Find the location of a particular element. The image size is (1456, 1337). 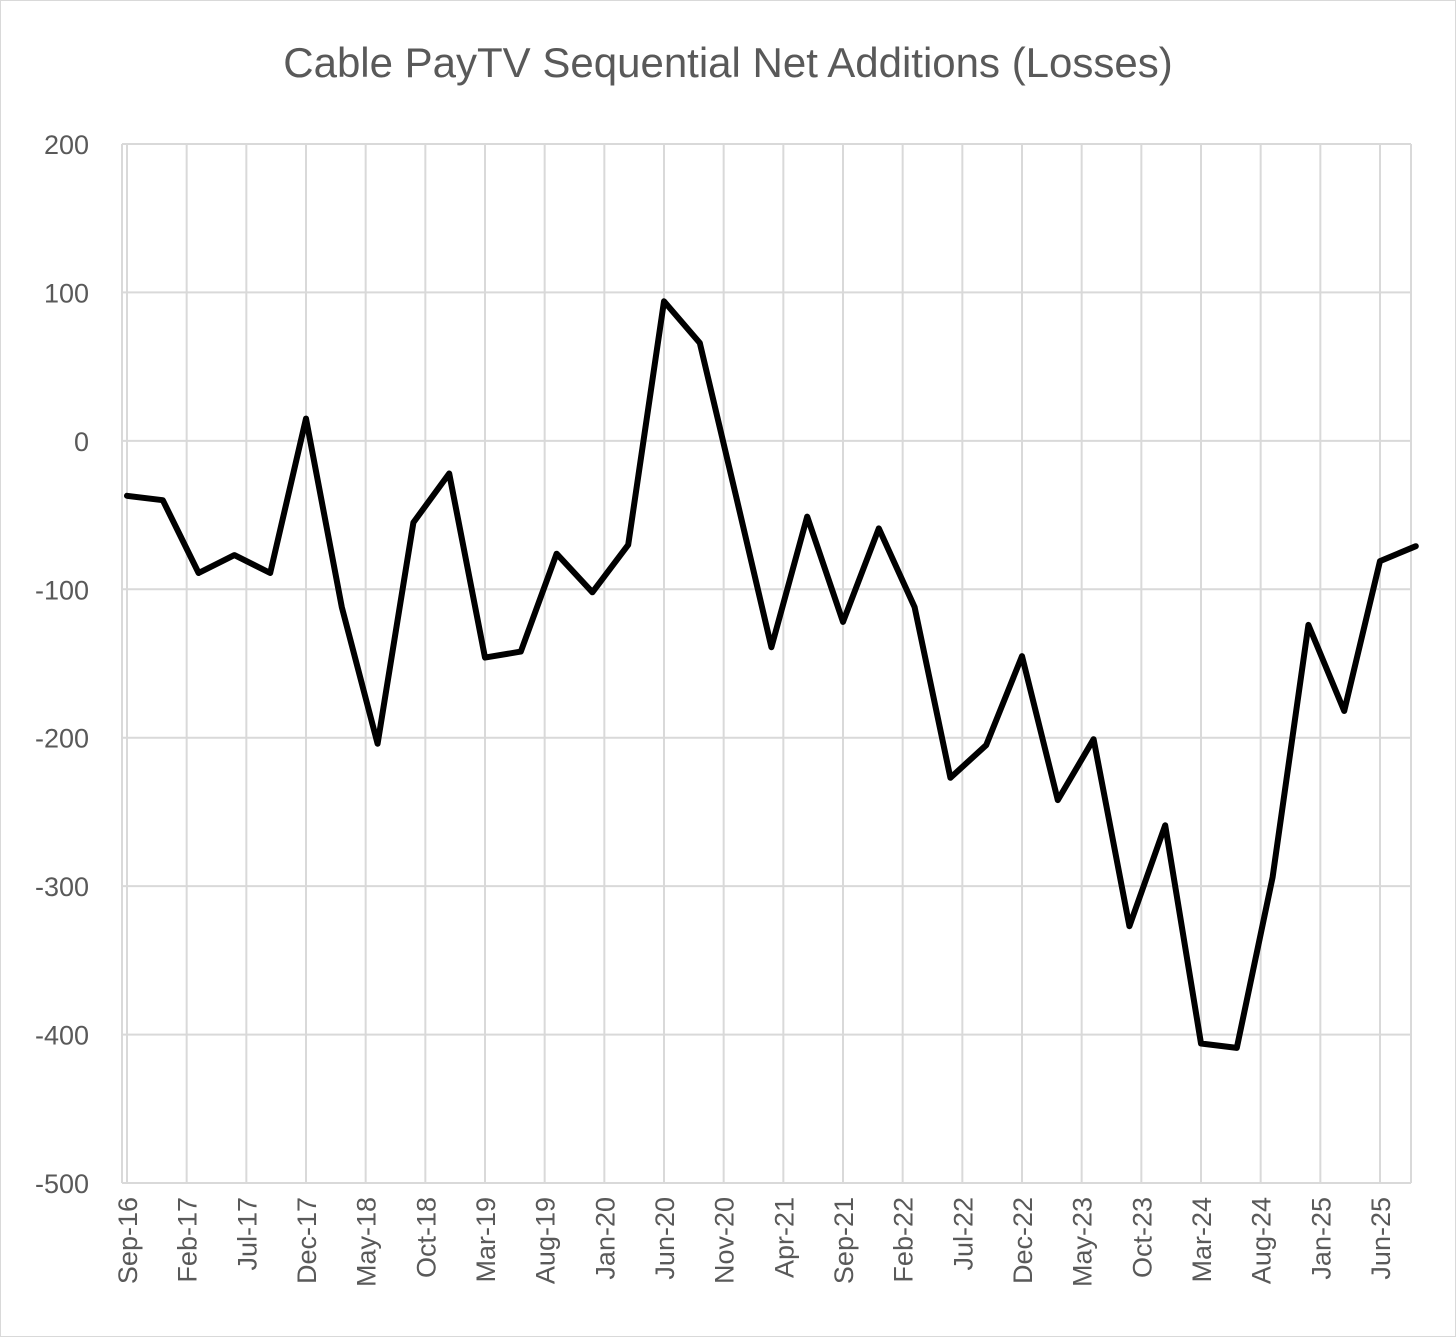

y-tick-label: -300 is located at coordinates (62, 887).